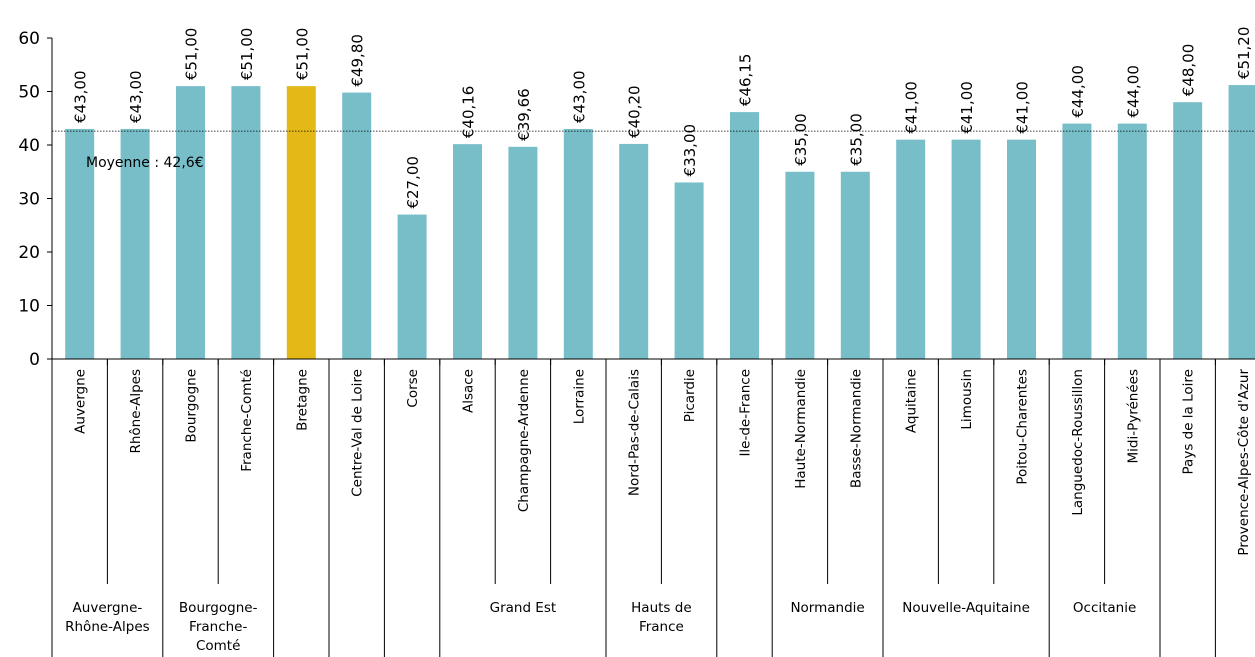 Image resolution: width=1255 pixels, height=657 pixels. What do you see at coordinates (1077, 241) in the screenshot?
I see `bar-languedoc-roussillon` at bounding box center [1077, 241].